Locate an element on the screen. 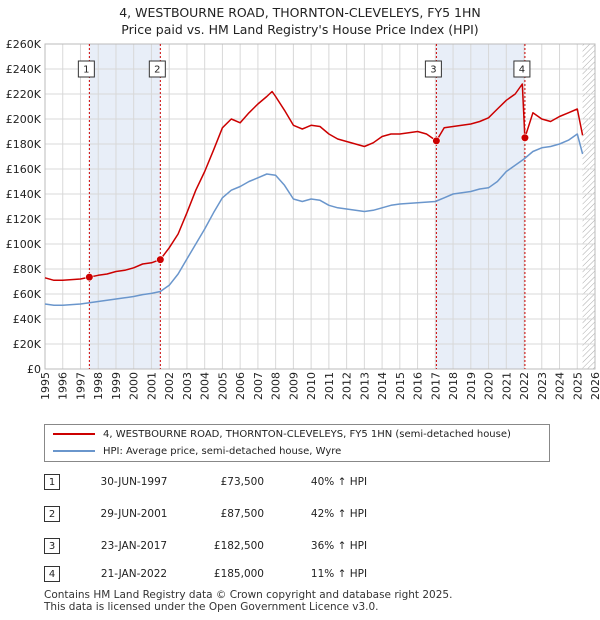 Image resolution: width=600 pixels, height=620 pixels. x-tick-label: 2026 is located at coordinates (594, 386).